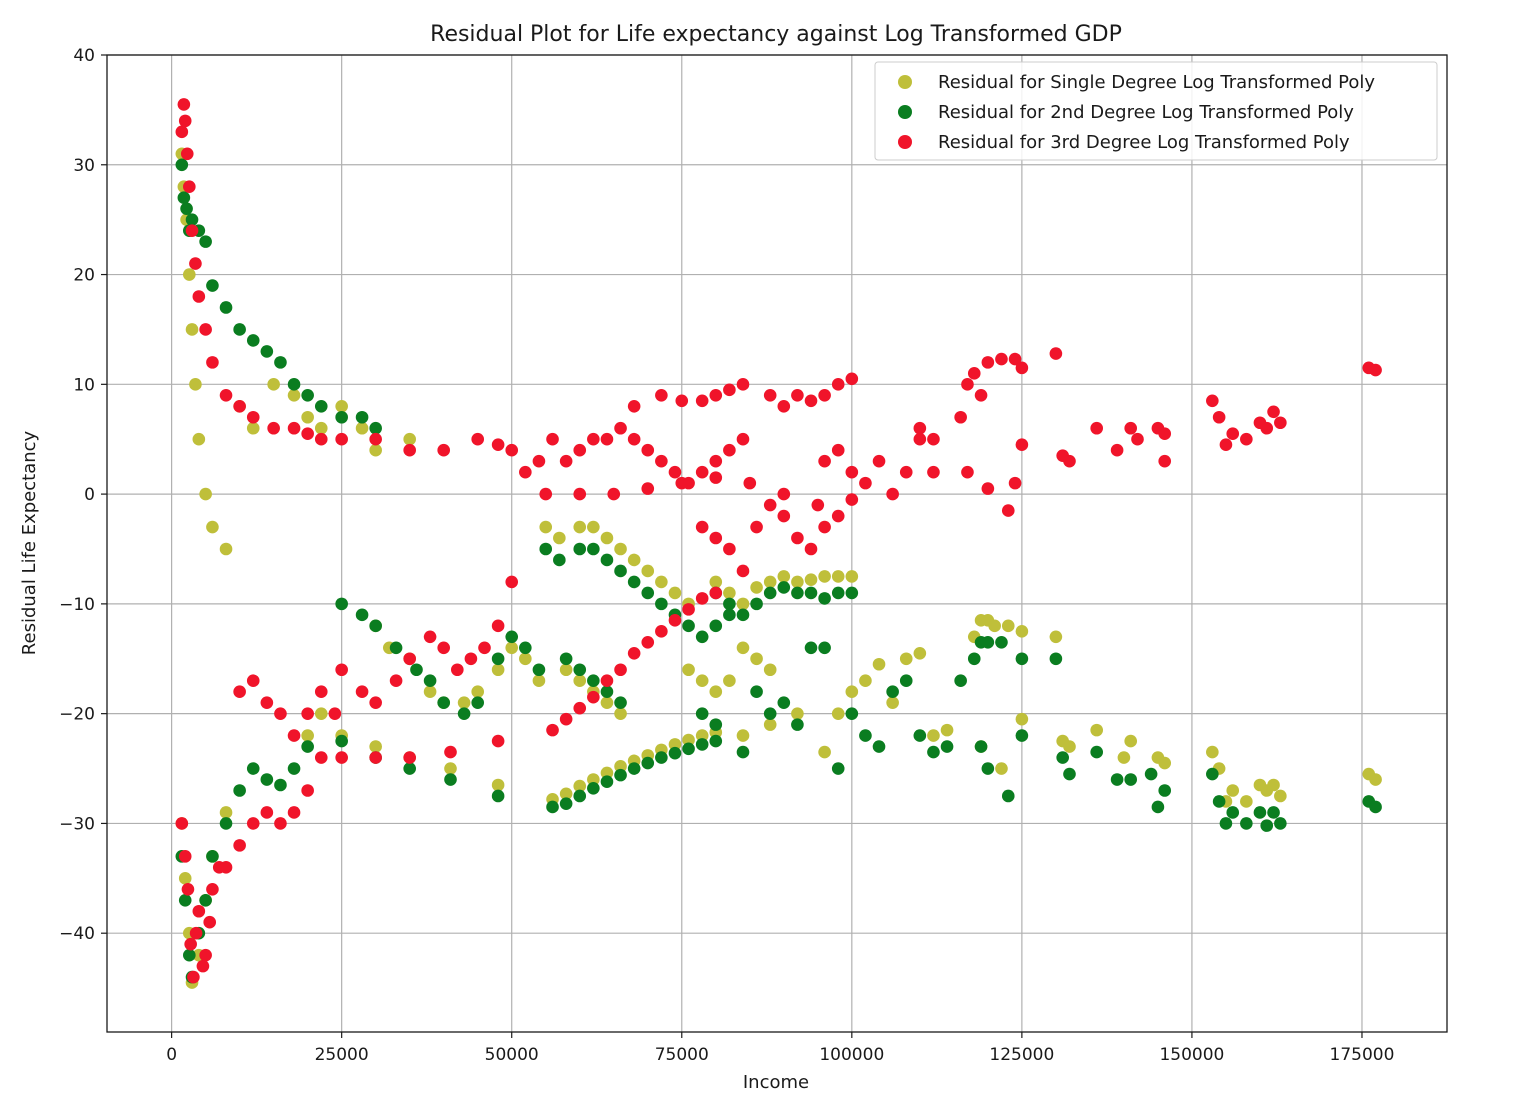  I want to click on x-tick-label: 0, so click(171, 1055).